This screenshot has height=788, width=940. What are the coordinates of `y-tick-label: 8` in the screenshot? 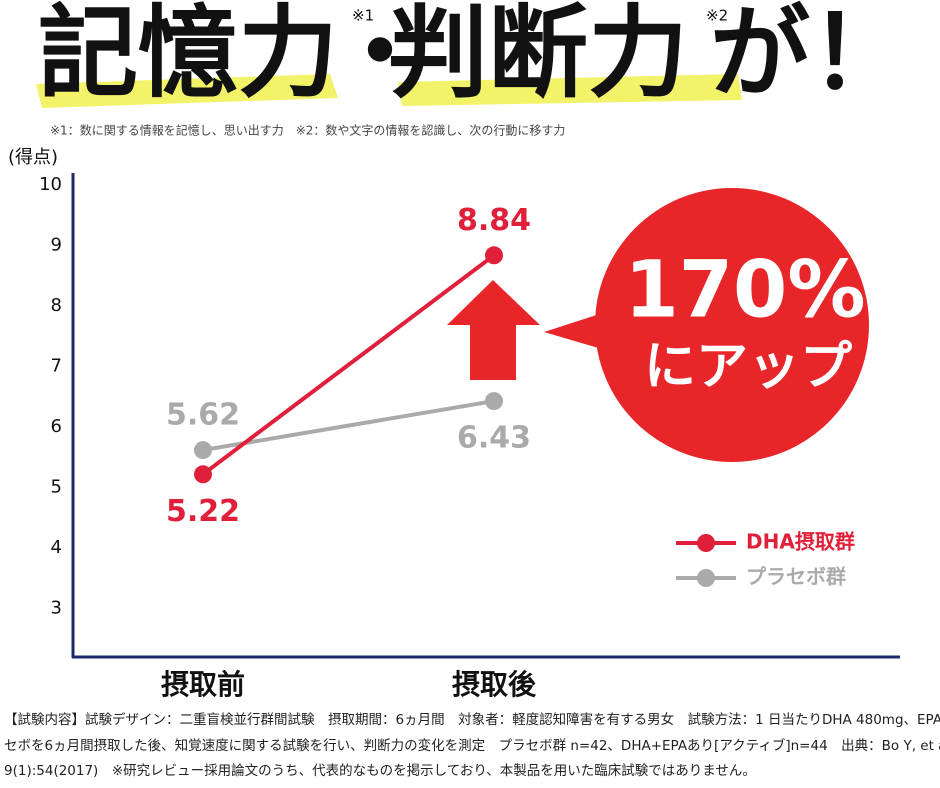 It's located at (56, 305).